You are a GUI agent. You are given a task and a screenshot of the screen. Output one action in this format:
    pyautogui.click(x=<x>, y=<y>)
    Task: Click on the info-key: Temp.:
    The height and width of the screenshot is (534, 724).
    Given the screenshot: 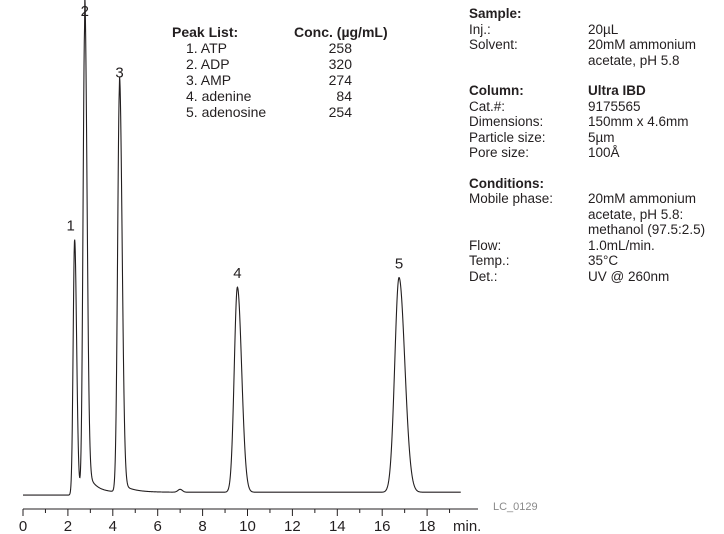 What is the action you would take?
    pyautogui.click(x=489, y=260)
    